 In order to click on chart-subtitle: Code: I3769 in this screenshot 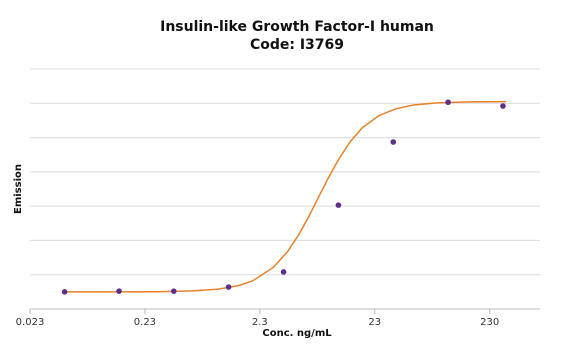, I will do `click(297, 45)`.